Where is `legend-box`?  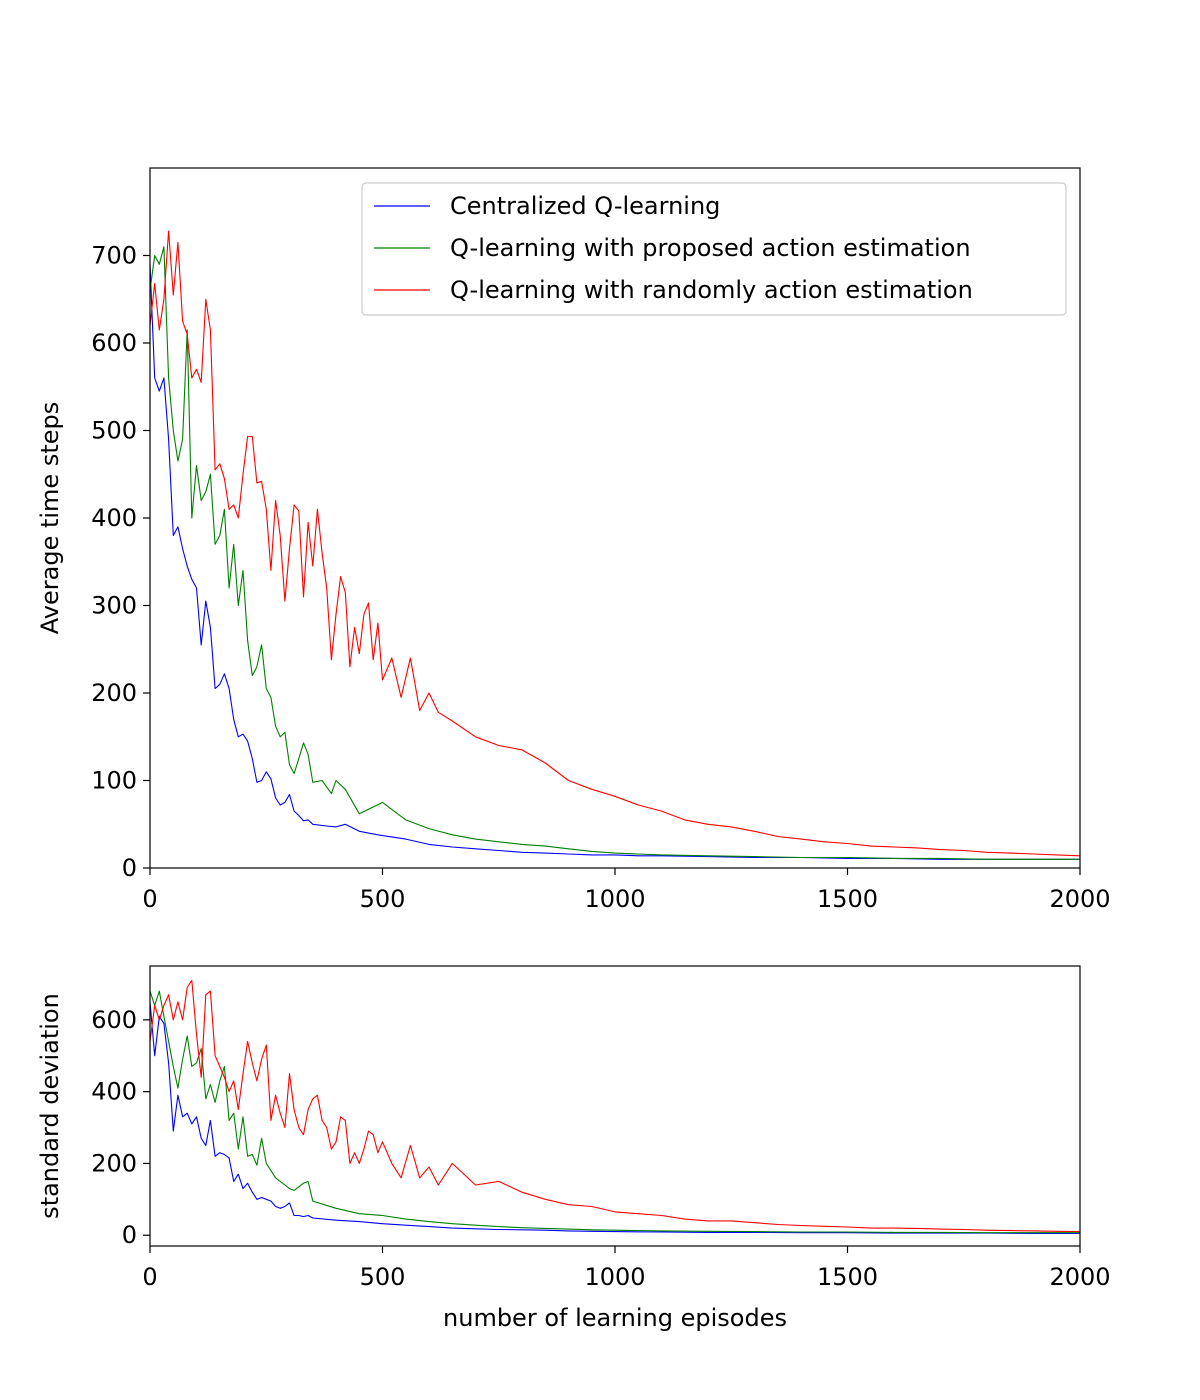
legend-box is located at coordinates (714, 249).